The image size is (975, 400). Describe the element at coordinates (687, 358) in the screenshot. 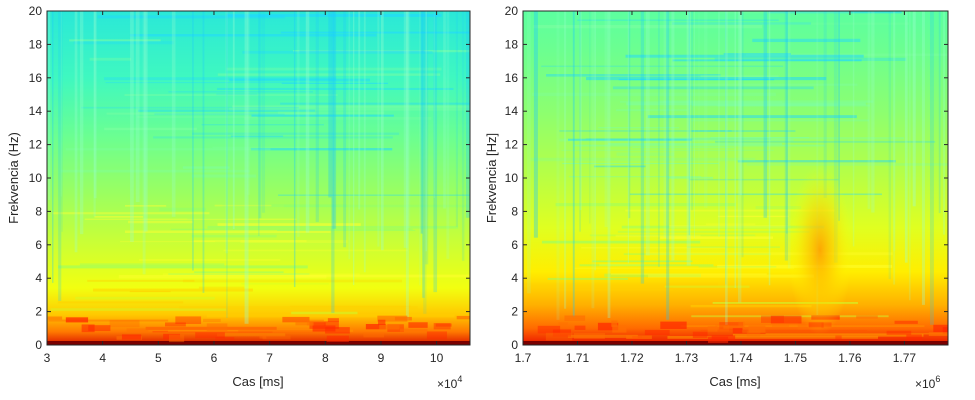

I see `right-x-tick-label: 1.73` at that location.